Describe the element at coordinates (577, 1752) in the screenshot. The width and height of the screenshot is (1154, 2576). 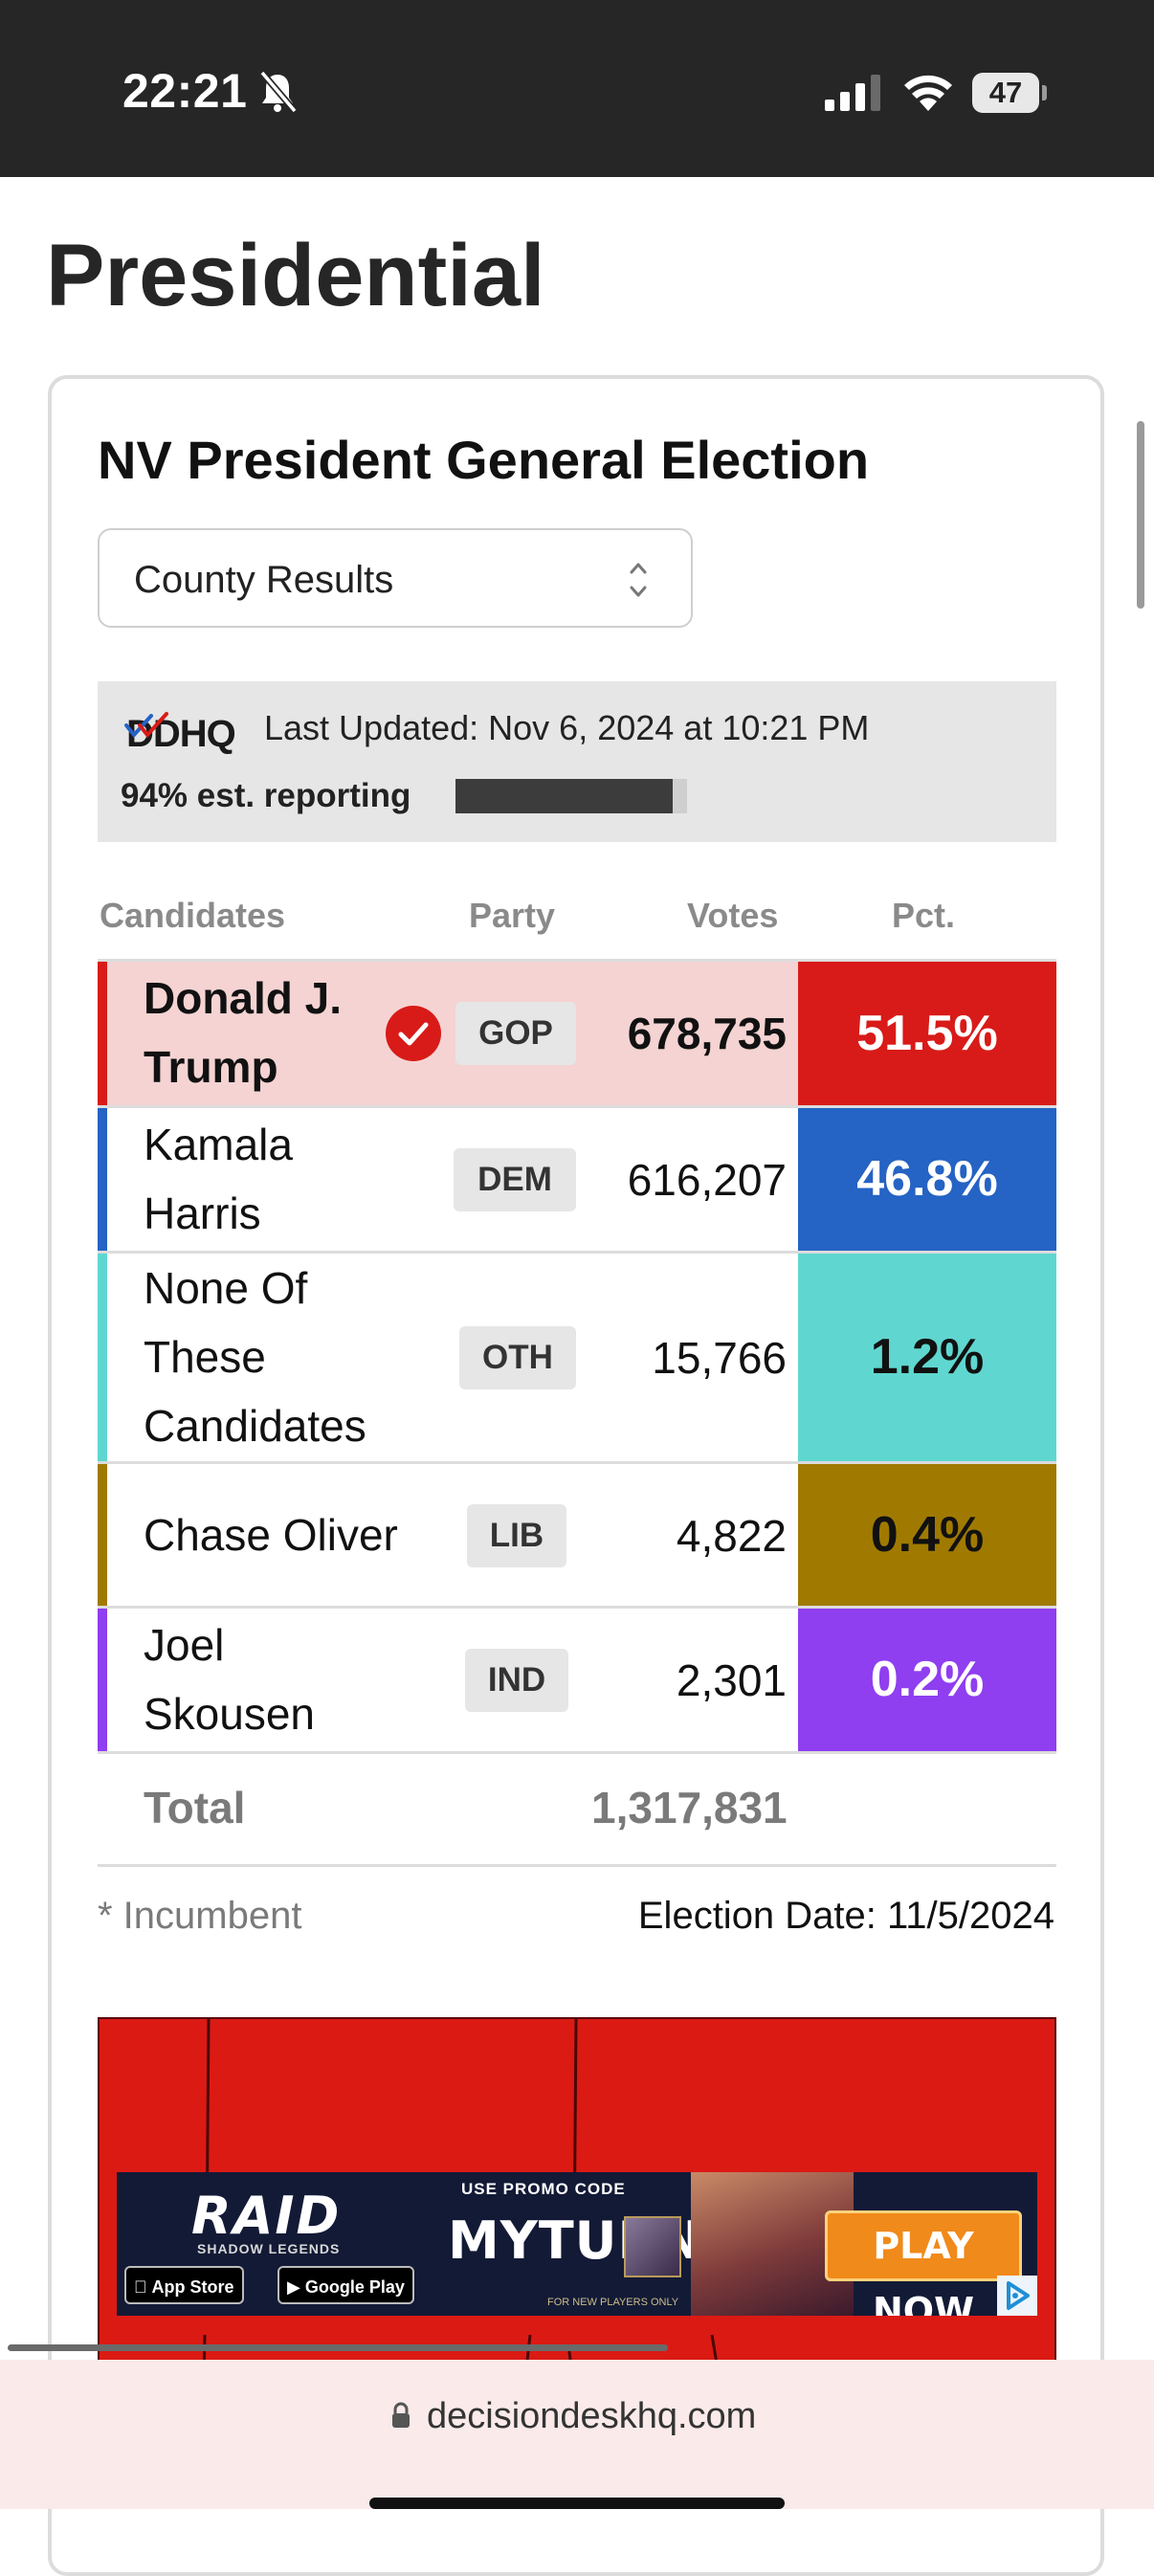
I see `table-bottom-border` at that location.